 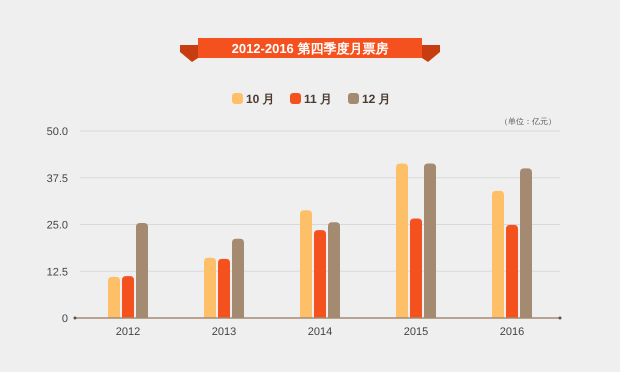 I want to click on legend-label: 12 月, so click(x=376, y=99).